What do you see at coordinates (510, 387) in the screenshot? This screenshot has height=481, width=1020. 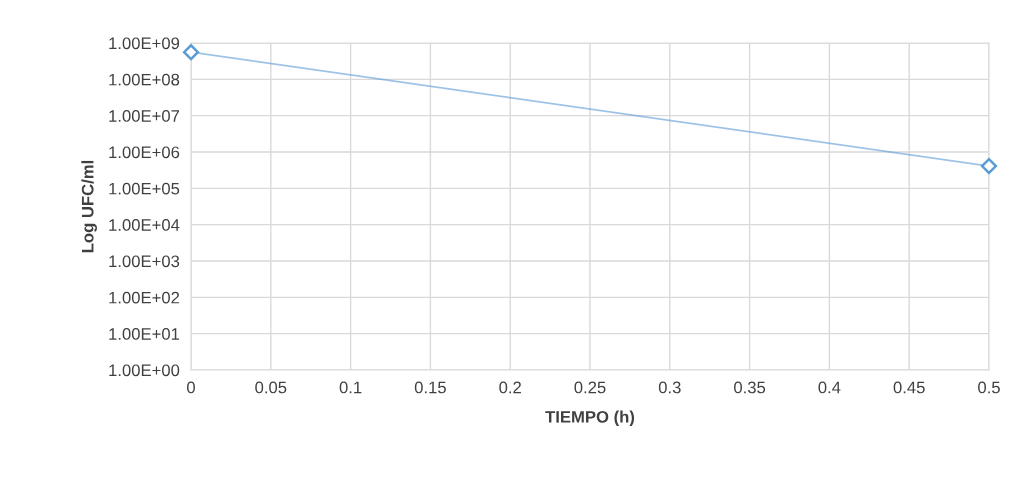 I see `x-tick-label: 0.2` at bounding box center [510, 387].